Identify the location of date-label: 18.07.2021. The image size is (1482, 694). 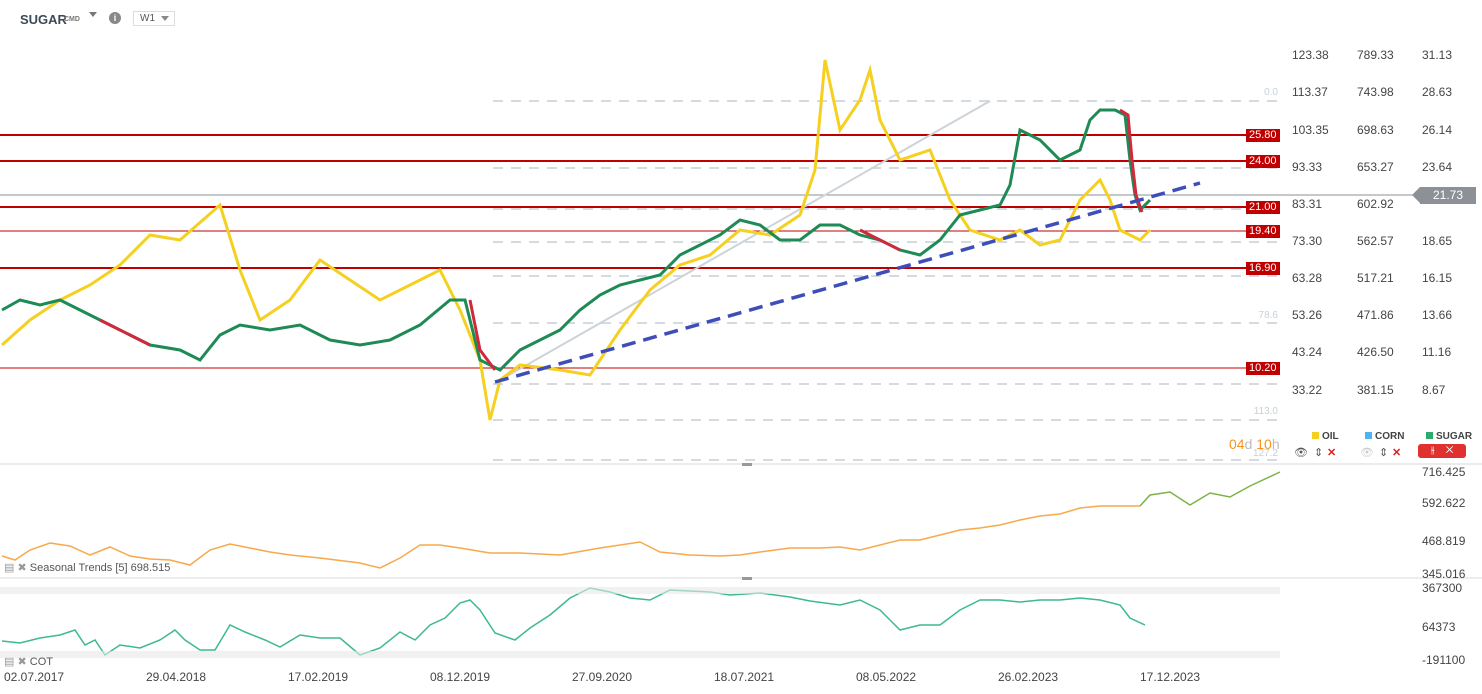
(744, 677).